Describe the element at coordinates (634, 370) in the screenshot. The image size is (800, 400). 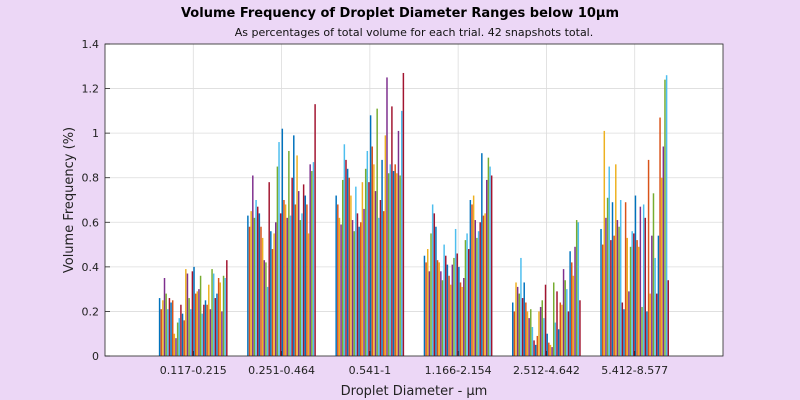
I see `x-tick-label: 5.412-8.577` at that location.